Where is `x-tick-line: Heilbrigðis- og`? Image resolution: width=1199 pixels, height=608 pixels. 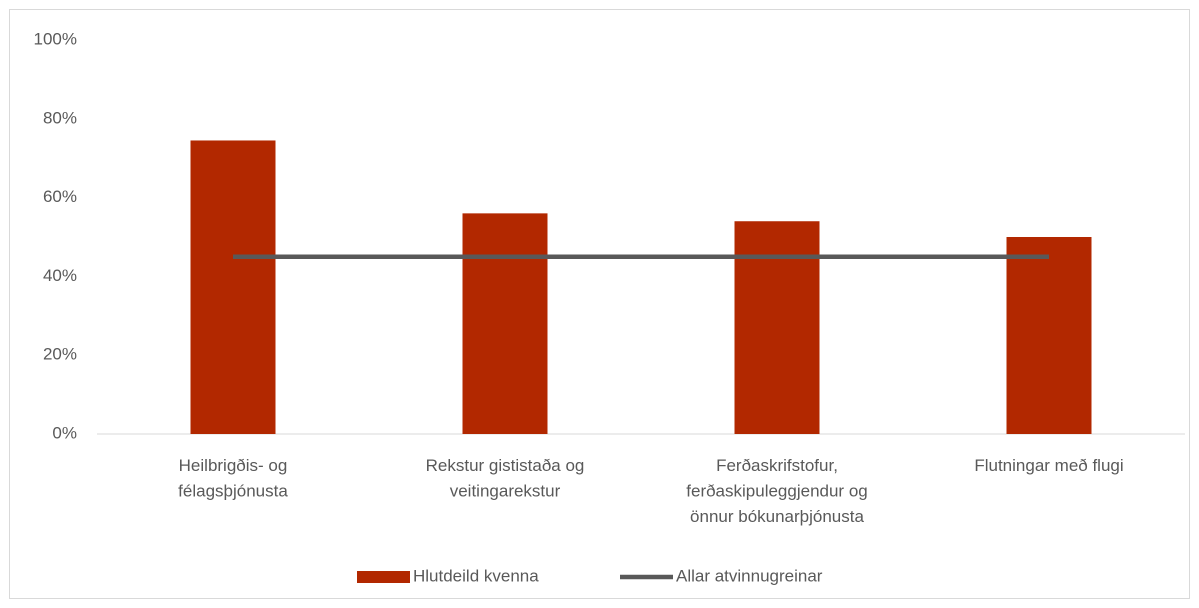 x-tick-line: Heilbrigðis- og is located at coordinates (233, 465).